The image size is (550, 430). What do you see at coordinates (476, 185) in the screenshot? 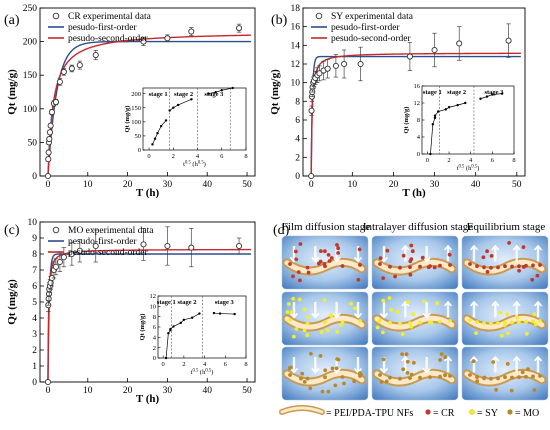
I see `x-tick-label: 40` at bounding box center [476, 185].